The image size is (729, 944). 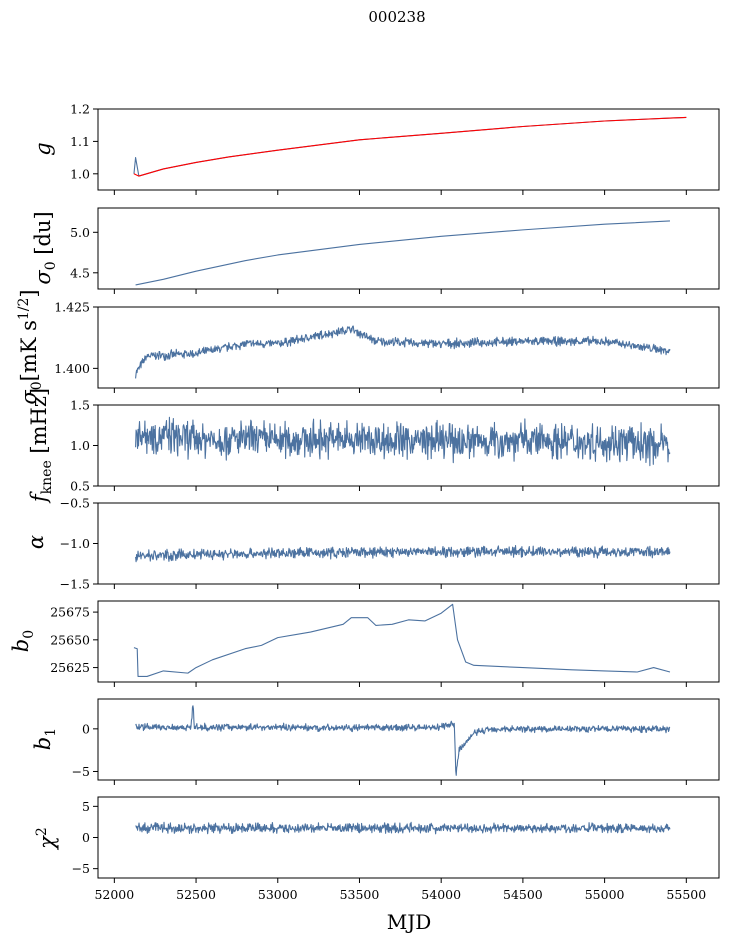 What do you see at coordinates (43, 148) in the screenshot?
I see `ylabel-g: g` at bounding box center [43, 148].